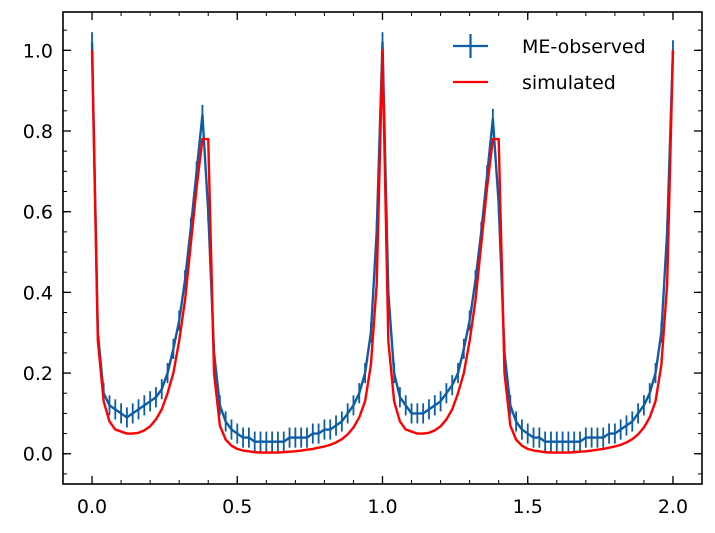 This screenshot has width=715, height=533. Describe the element at coordinates (38, 132) in the screenshot. I see `y-tick-label: 0.8` at that location.